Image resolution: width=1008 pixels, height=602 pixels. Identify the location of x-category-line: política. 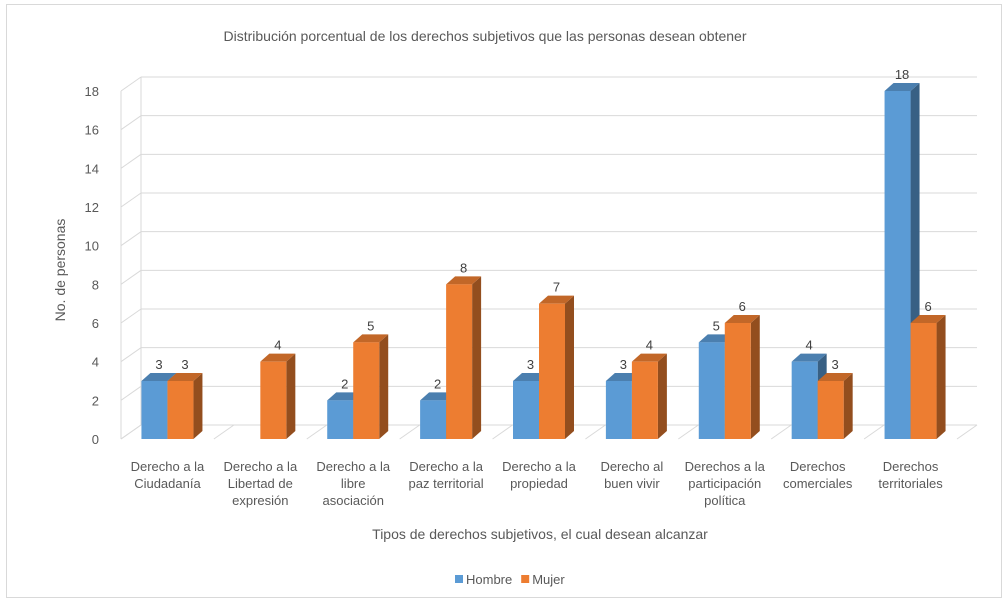
(725, 500).